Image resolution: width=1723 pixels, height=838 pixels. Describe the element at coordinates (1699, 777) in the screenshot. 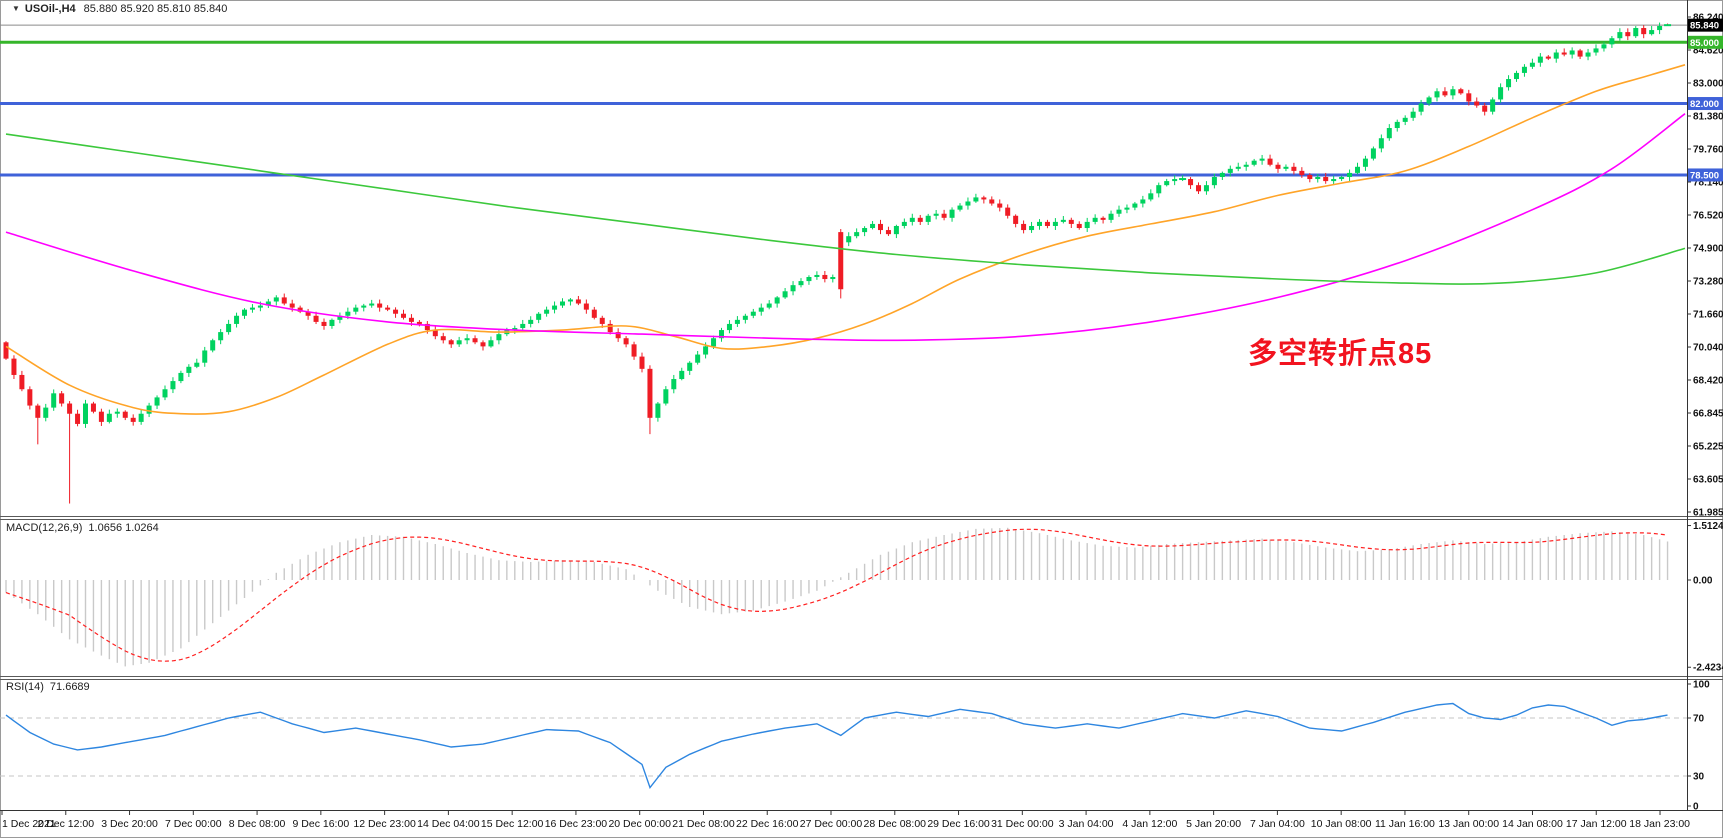

I see `rsi-axis-label: 30` at that location.